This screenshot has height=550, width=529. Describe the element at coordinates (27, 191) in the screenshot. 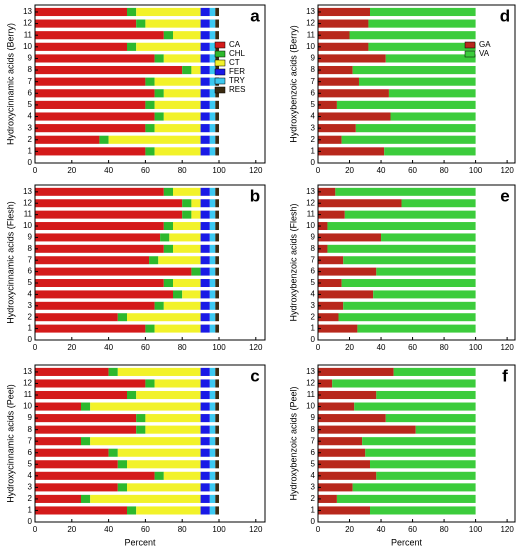

I see `y-tick-label: 13` at that location.